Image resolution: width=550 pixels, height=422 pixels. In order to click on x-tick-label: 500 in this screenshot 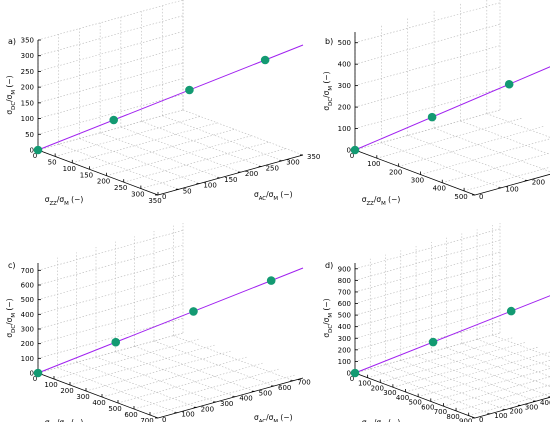, I will do `click(414, 403)`.